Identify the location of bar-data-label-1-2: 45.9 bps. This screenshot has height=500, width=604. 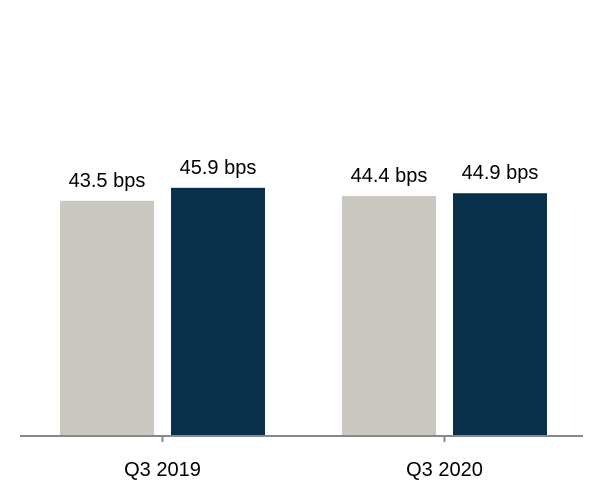
(218, 168).